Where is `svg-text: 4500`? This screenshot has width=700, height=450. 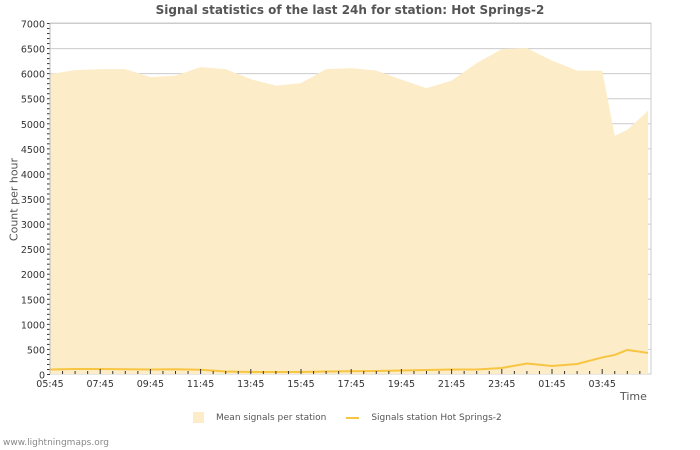
svg-text: 4500 is located at coordinates (33, 150).